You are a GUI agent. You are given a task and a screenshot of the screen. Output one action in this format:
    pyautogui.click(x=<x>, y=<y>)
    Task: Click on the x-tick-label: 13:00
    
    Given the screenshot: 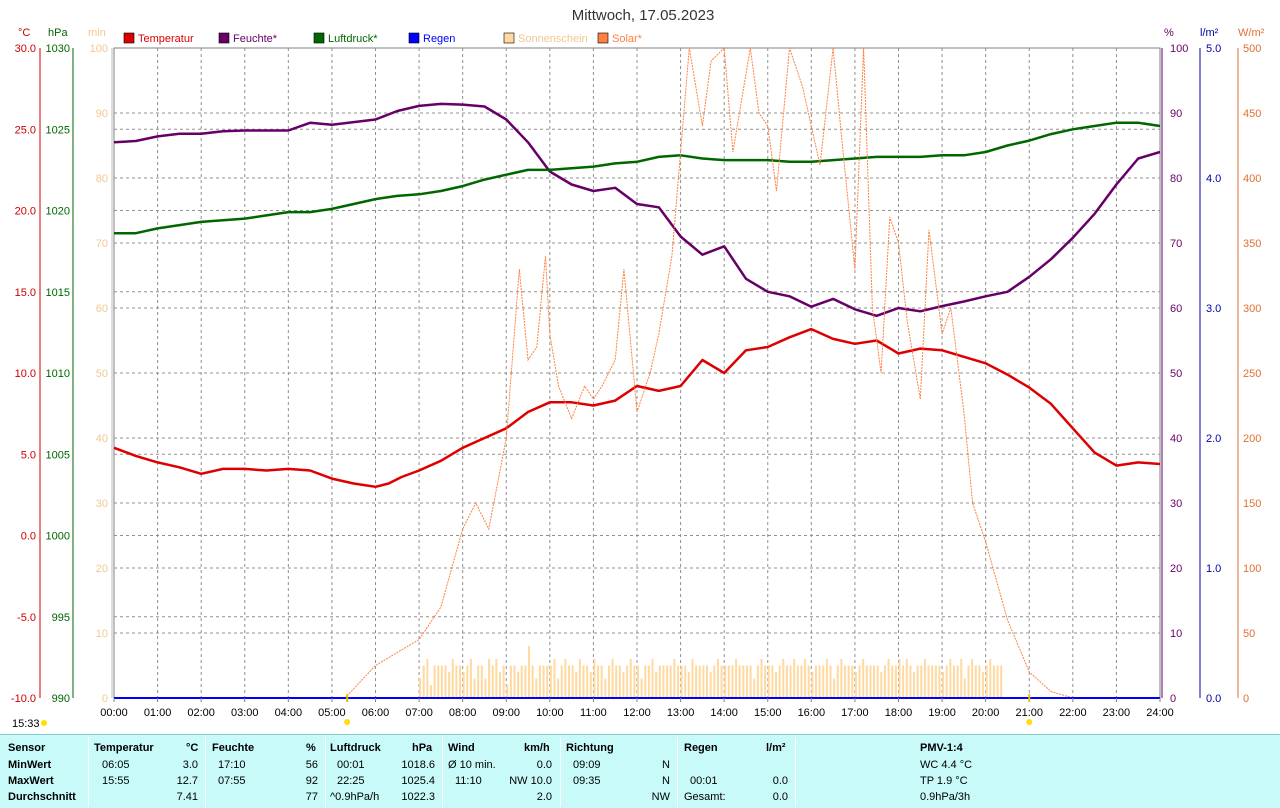 What is the action you would take?
    pyautogui.click(x=681, y=713)
    